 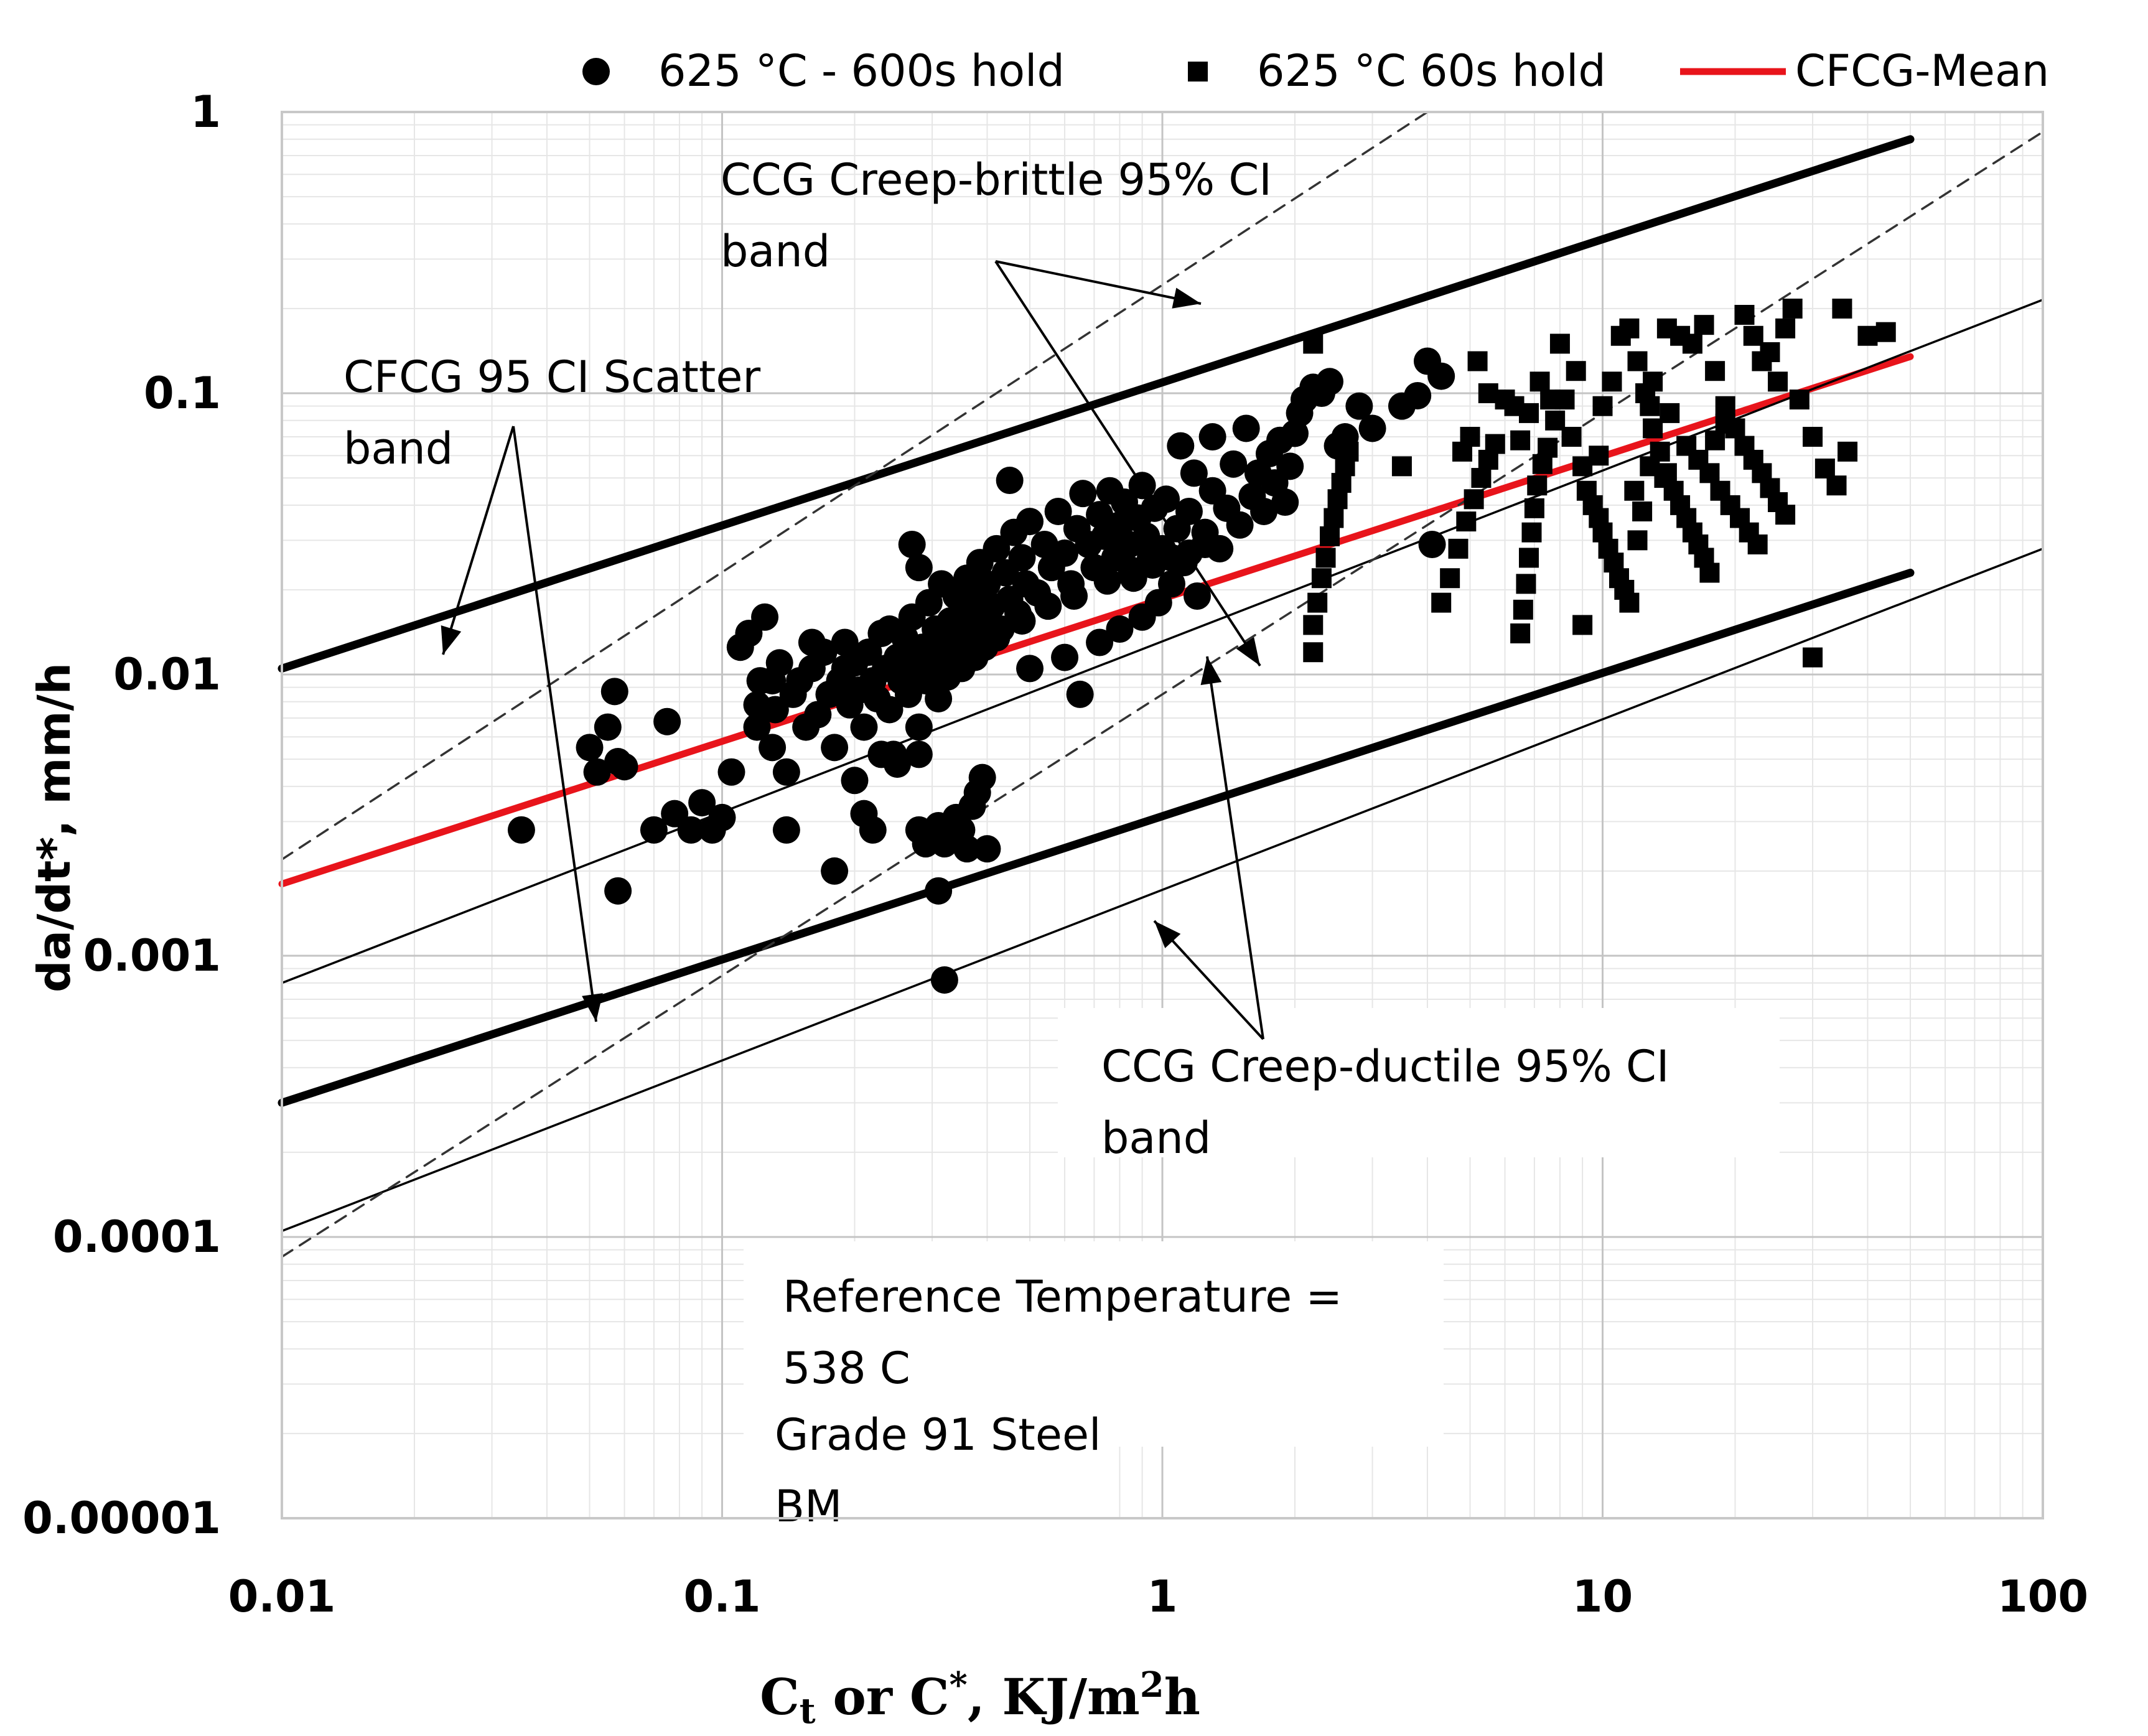 What do you see at coordinates (1211, 670) in the screenshot?
I see `ductile-arrow-right-head` at bounding box center [1211, 670].